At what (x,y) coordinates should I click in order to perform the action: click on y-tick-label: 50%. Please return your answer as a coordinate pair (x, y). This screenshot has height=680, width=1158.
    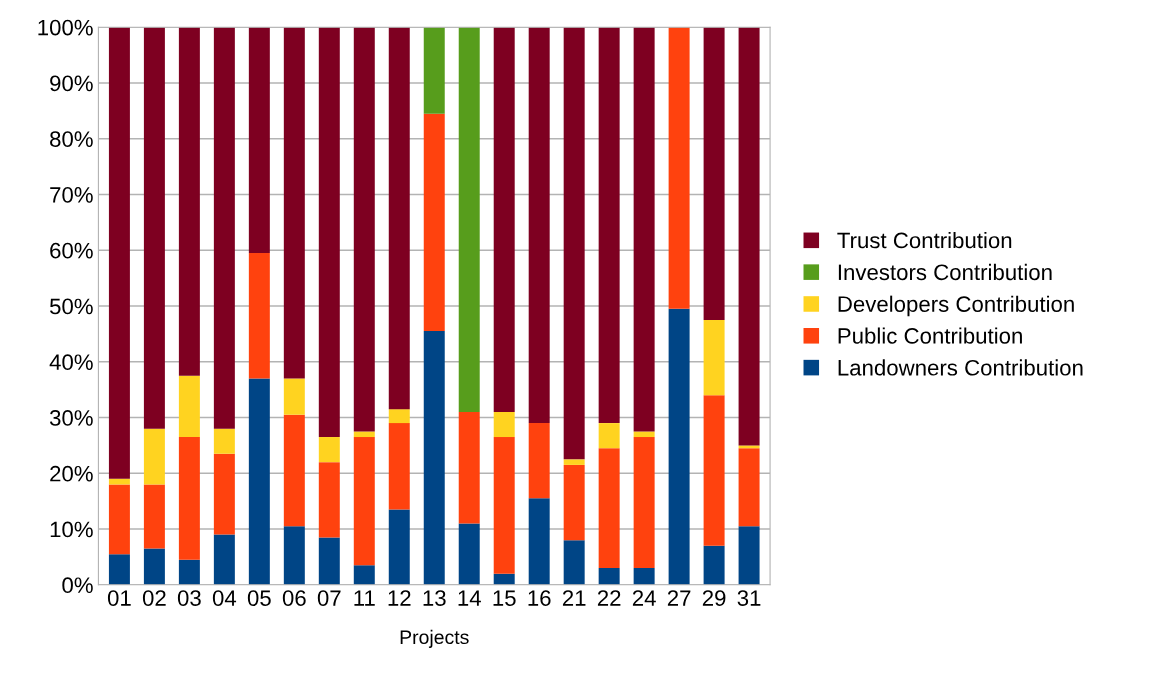
    Looking at the image, I should click on (71, 306).